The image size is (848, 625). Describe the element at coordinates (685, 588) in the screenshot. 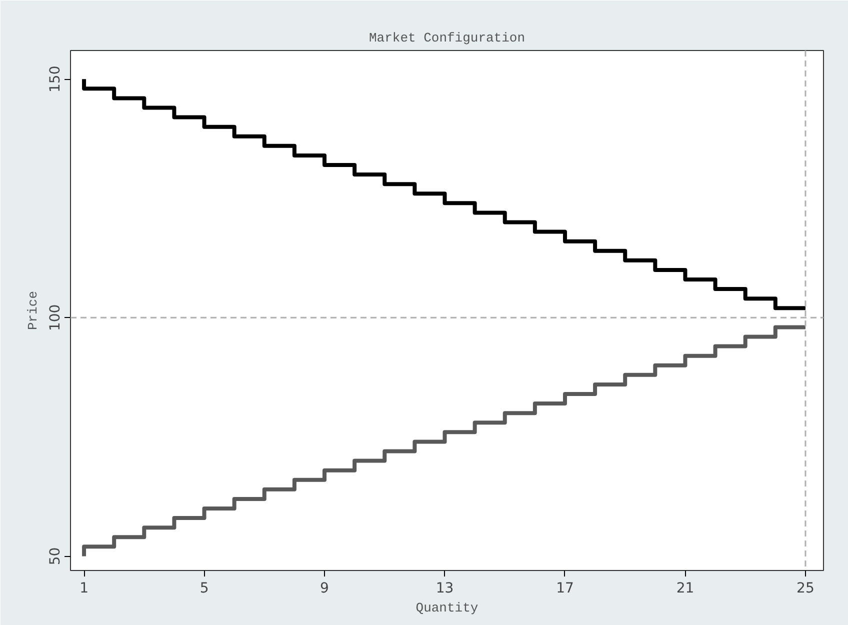

I see `x-tick-label: 21` at that location.